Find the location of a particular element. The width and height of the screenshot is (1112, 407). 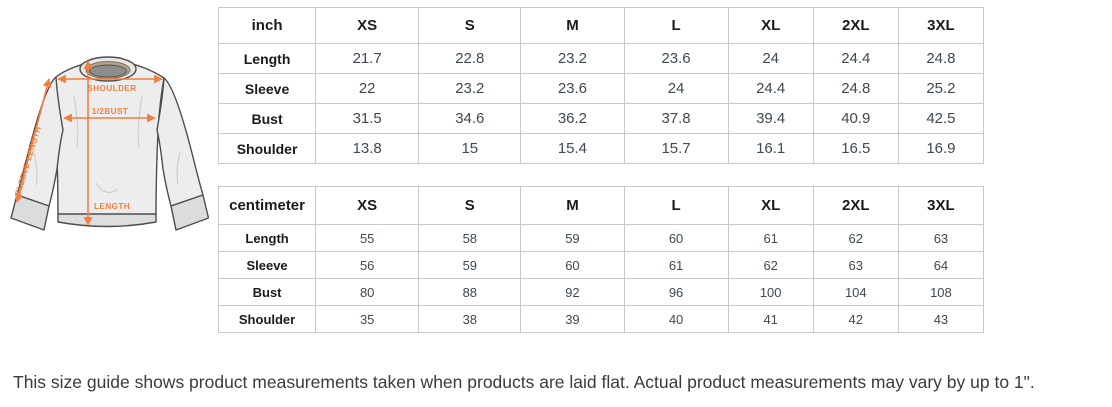

measurement-value: 22.8 is located at coordinates (470, 58).